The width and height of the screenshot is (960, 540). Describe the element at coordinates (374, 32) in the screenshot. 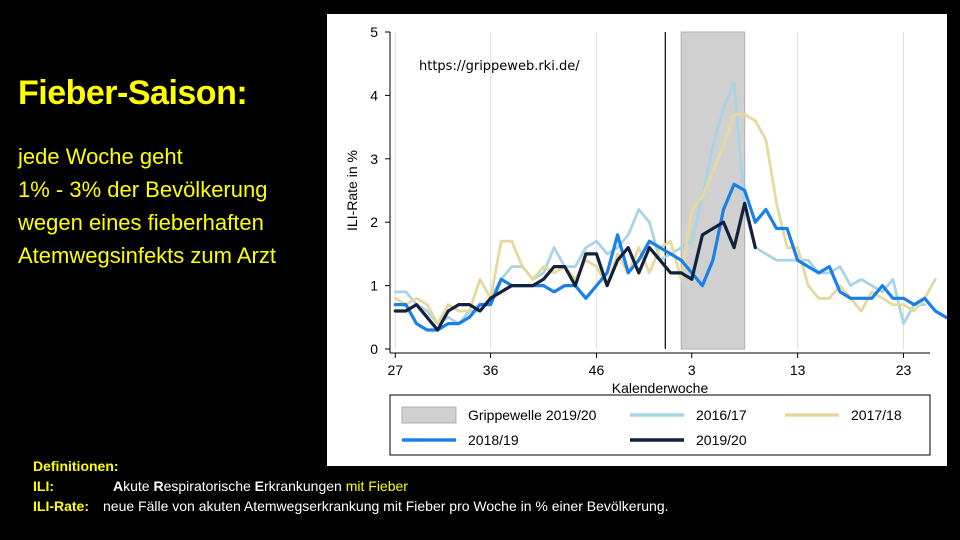

I see `y-tick-label: 5` at that location.